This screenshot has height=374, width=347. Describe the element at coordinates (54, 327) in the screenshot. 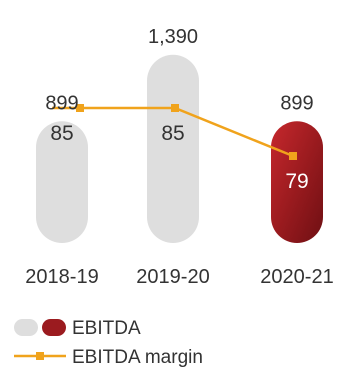

I see `legend-swatch-red` at that location.